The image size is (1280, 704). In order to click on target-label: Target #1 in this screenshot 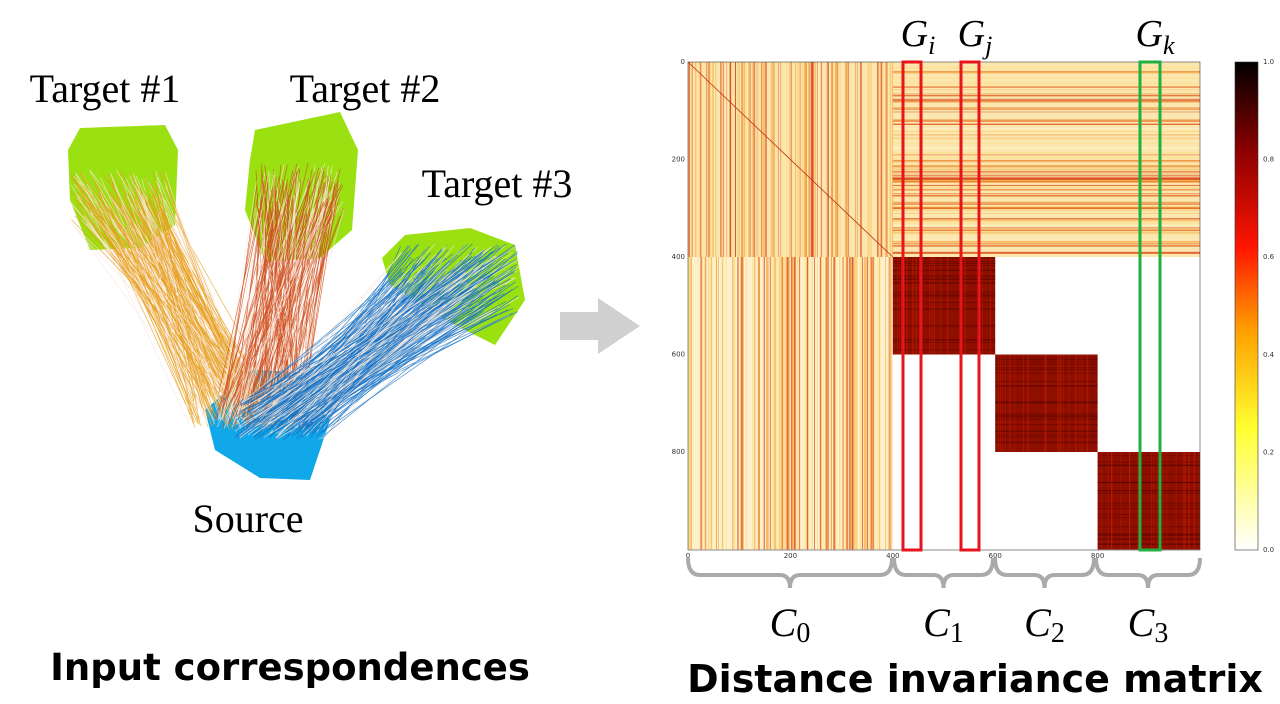, I will do `click(105, 88)`.